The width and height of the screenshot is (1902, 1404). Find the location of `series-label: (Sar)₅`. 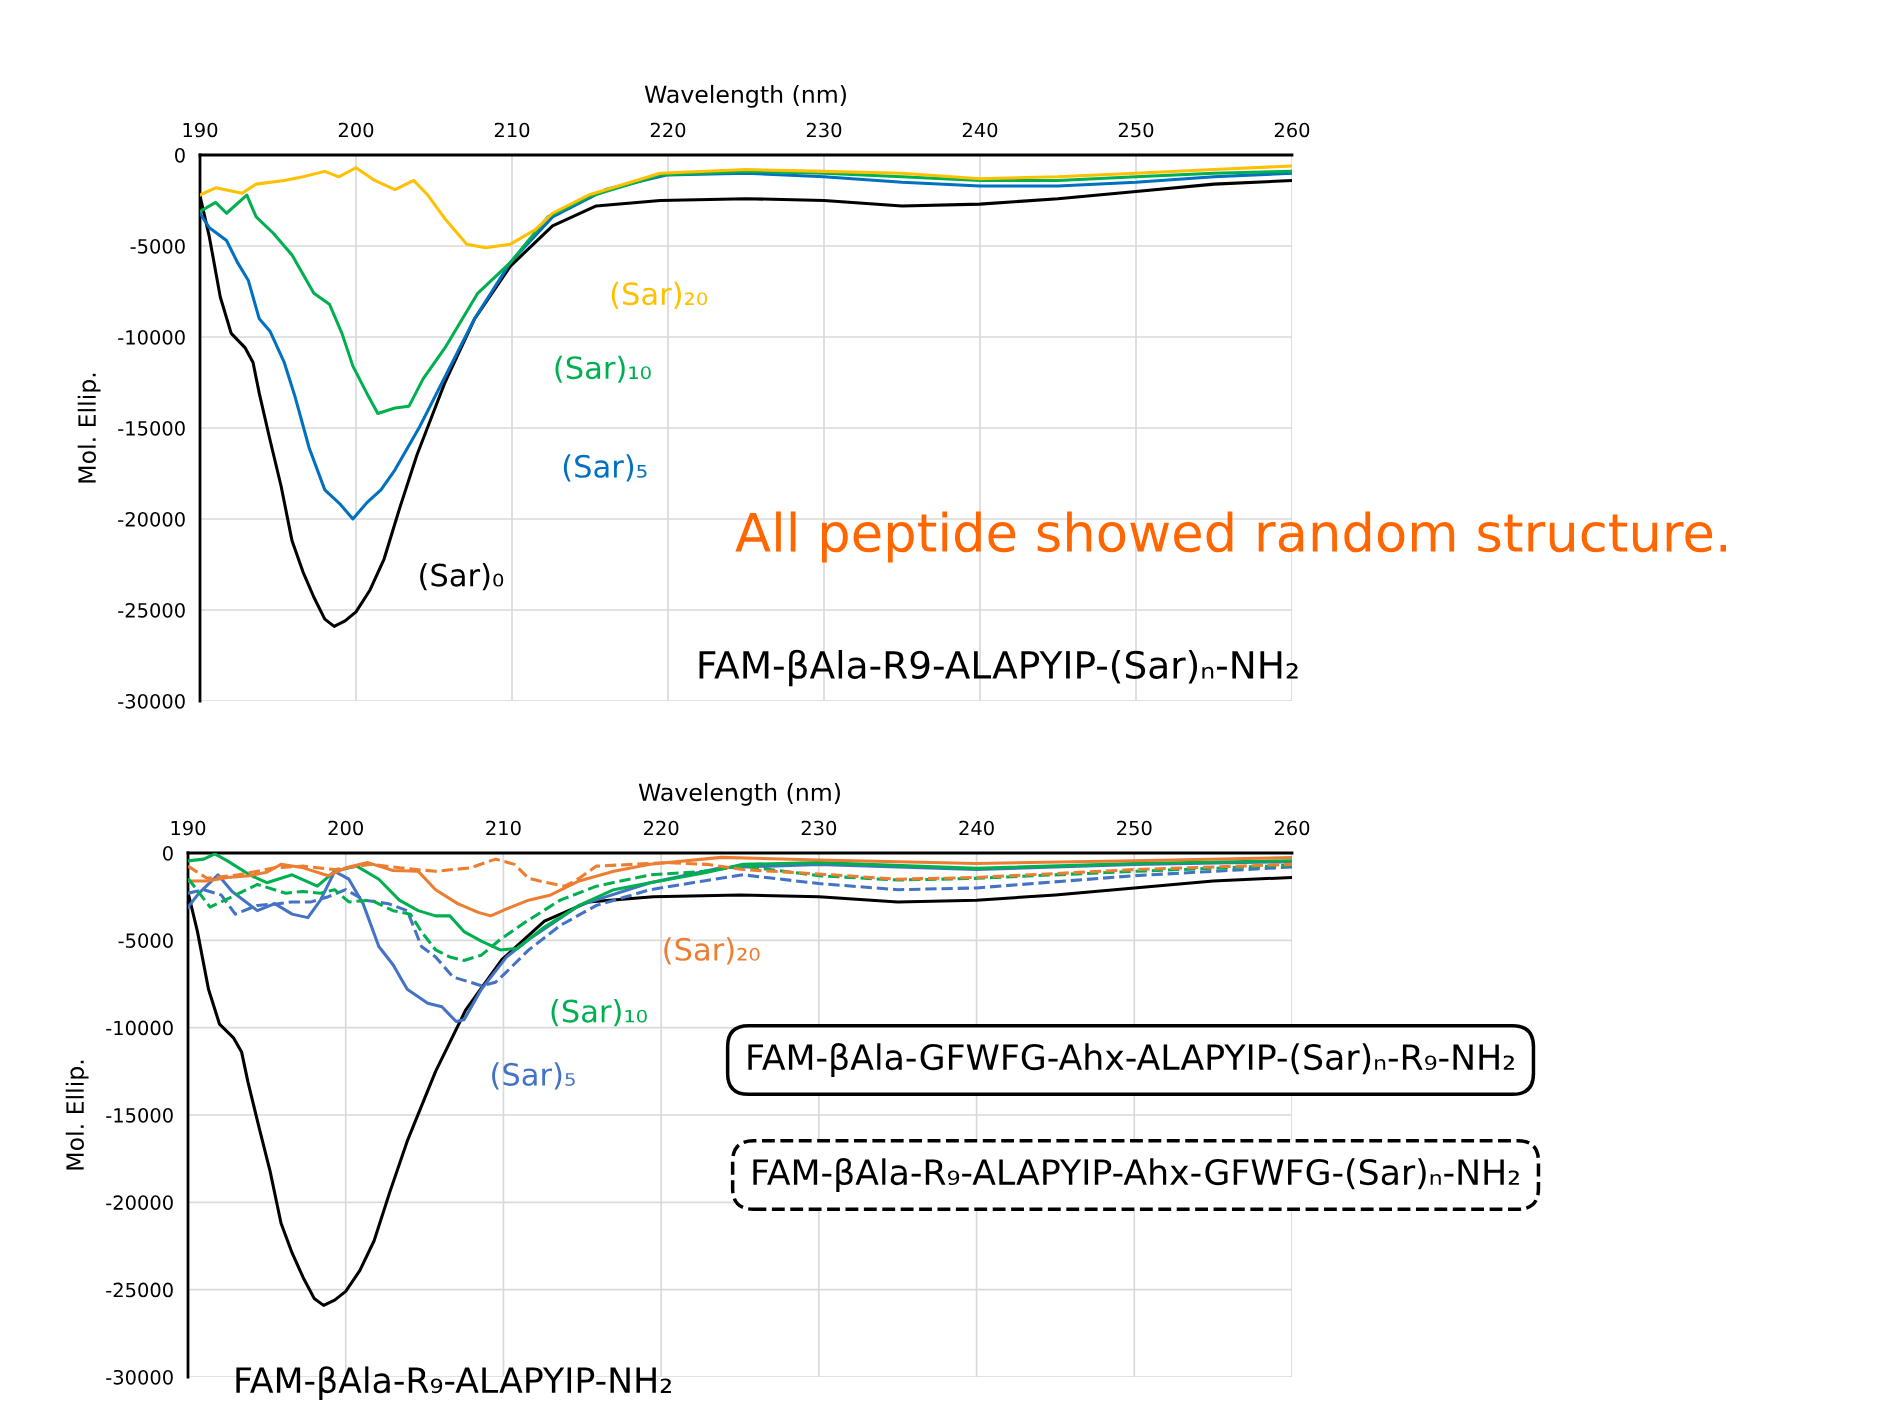

series-label: (Sar)₅ is located at coordinates (533, 1076).